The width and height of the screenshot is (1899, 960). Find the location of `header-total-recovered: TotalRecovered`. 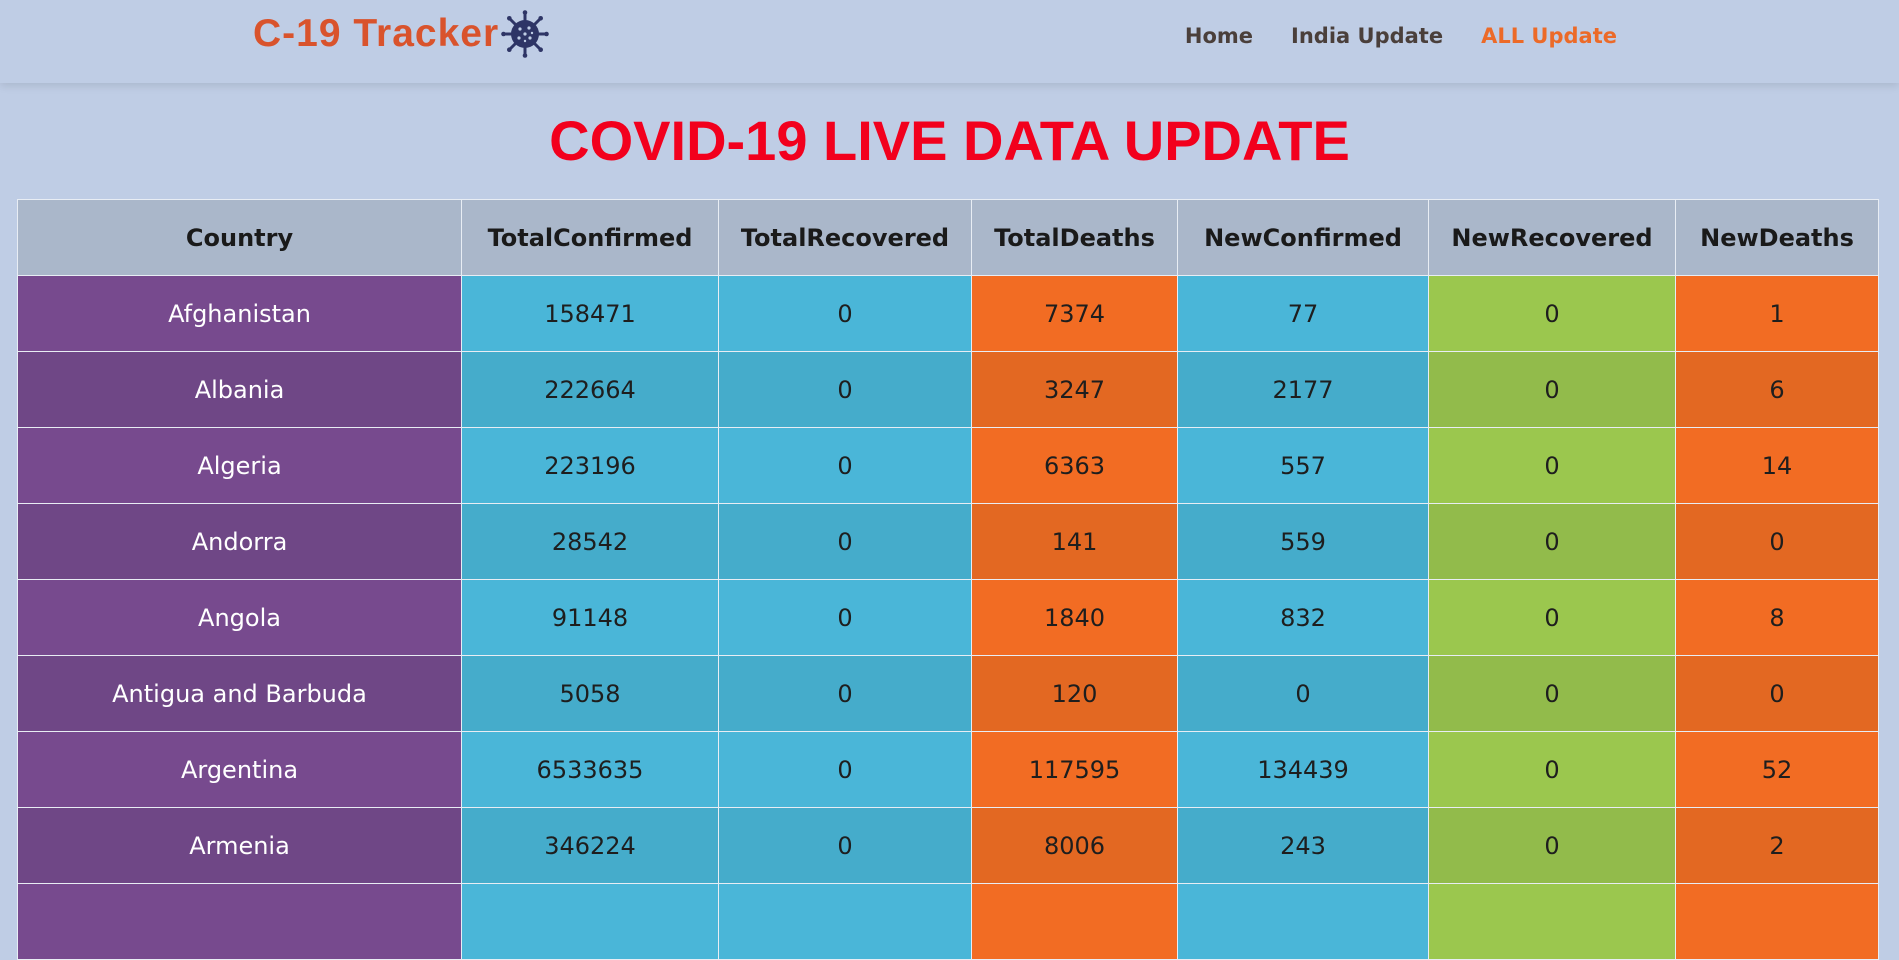

header-total-recovered: TotalRecovered is located at coordinates (845, 237).